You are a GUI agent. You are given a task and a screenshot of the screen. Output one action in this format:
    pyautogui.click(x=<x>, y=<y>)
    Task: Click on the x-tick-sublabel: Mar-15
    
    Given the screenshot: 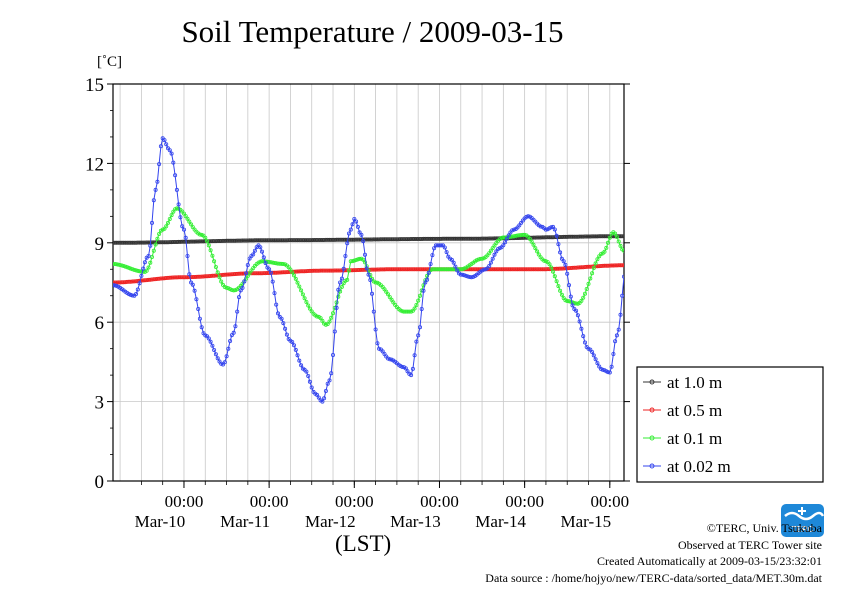 What is the action you would take?
    pyautogui.click(x=585, y=521)
    